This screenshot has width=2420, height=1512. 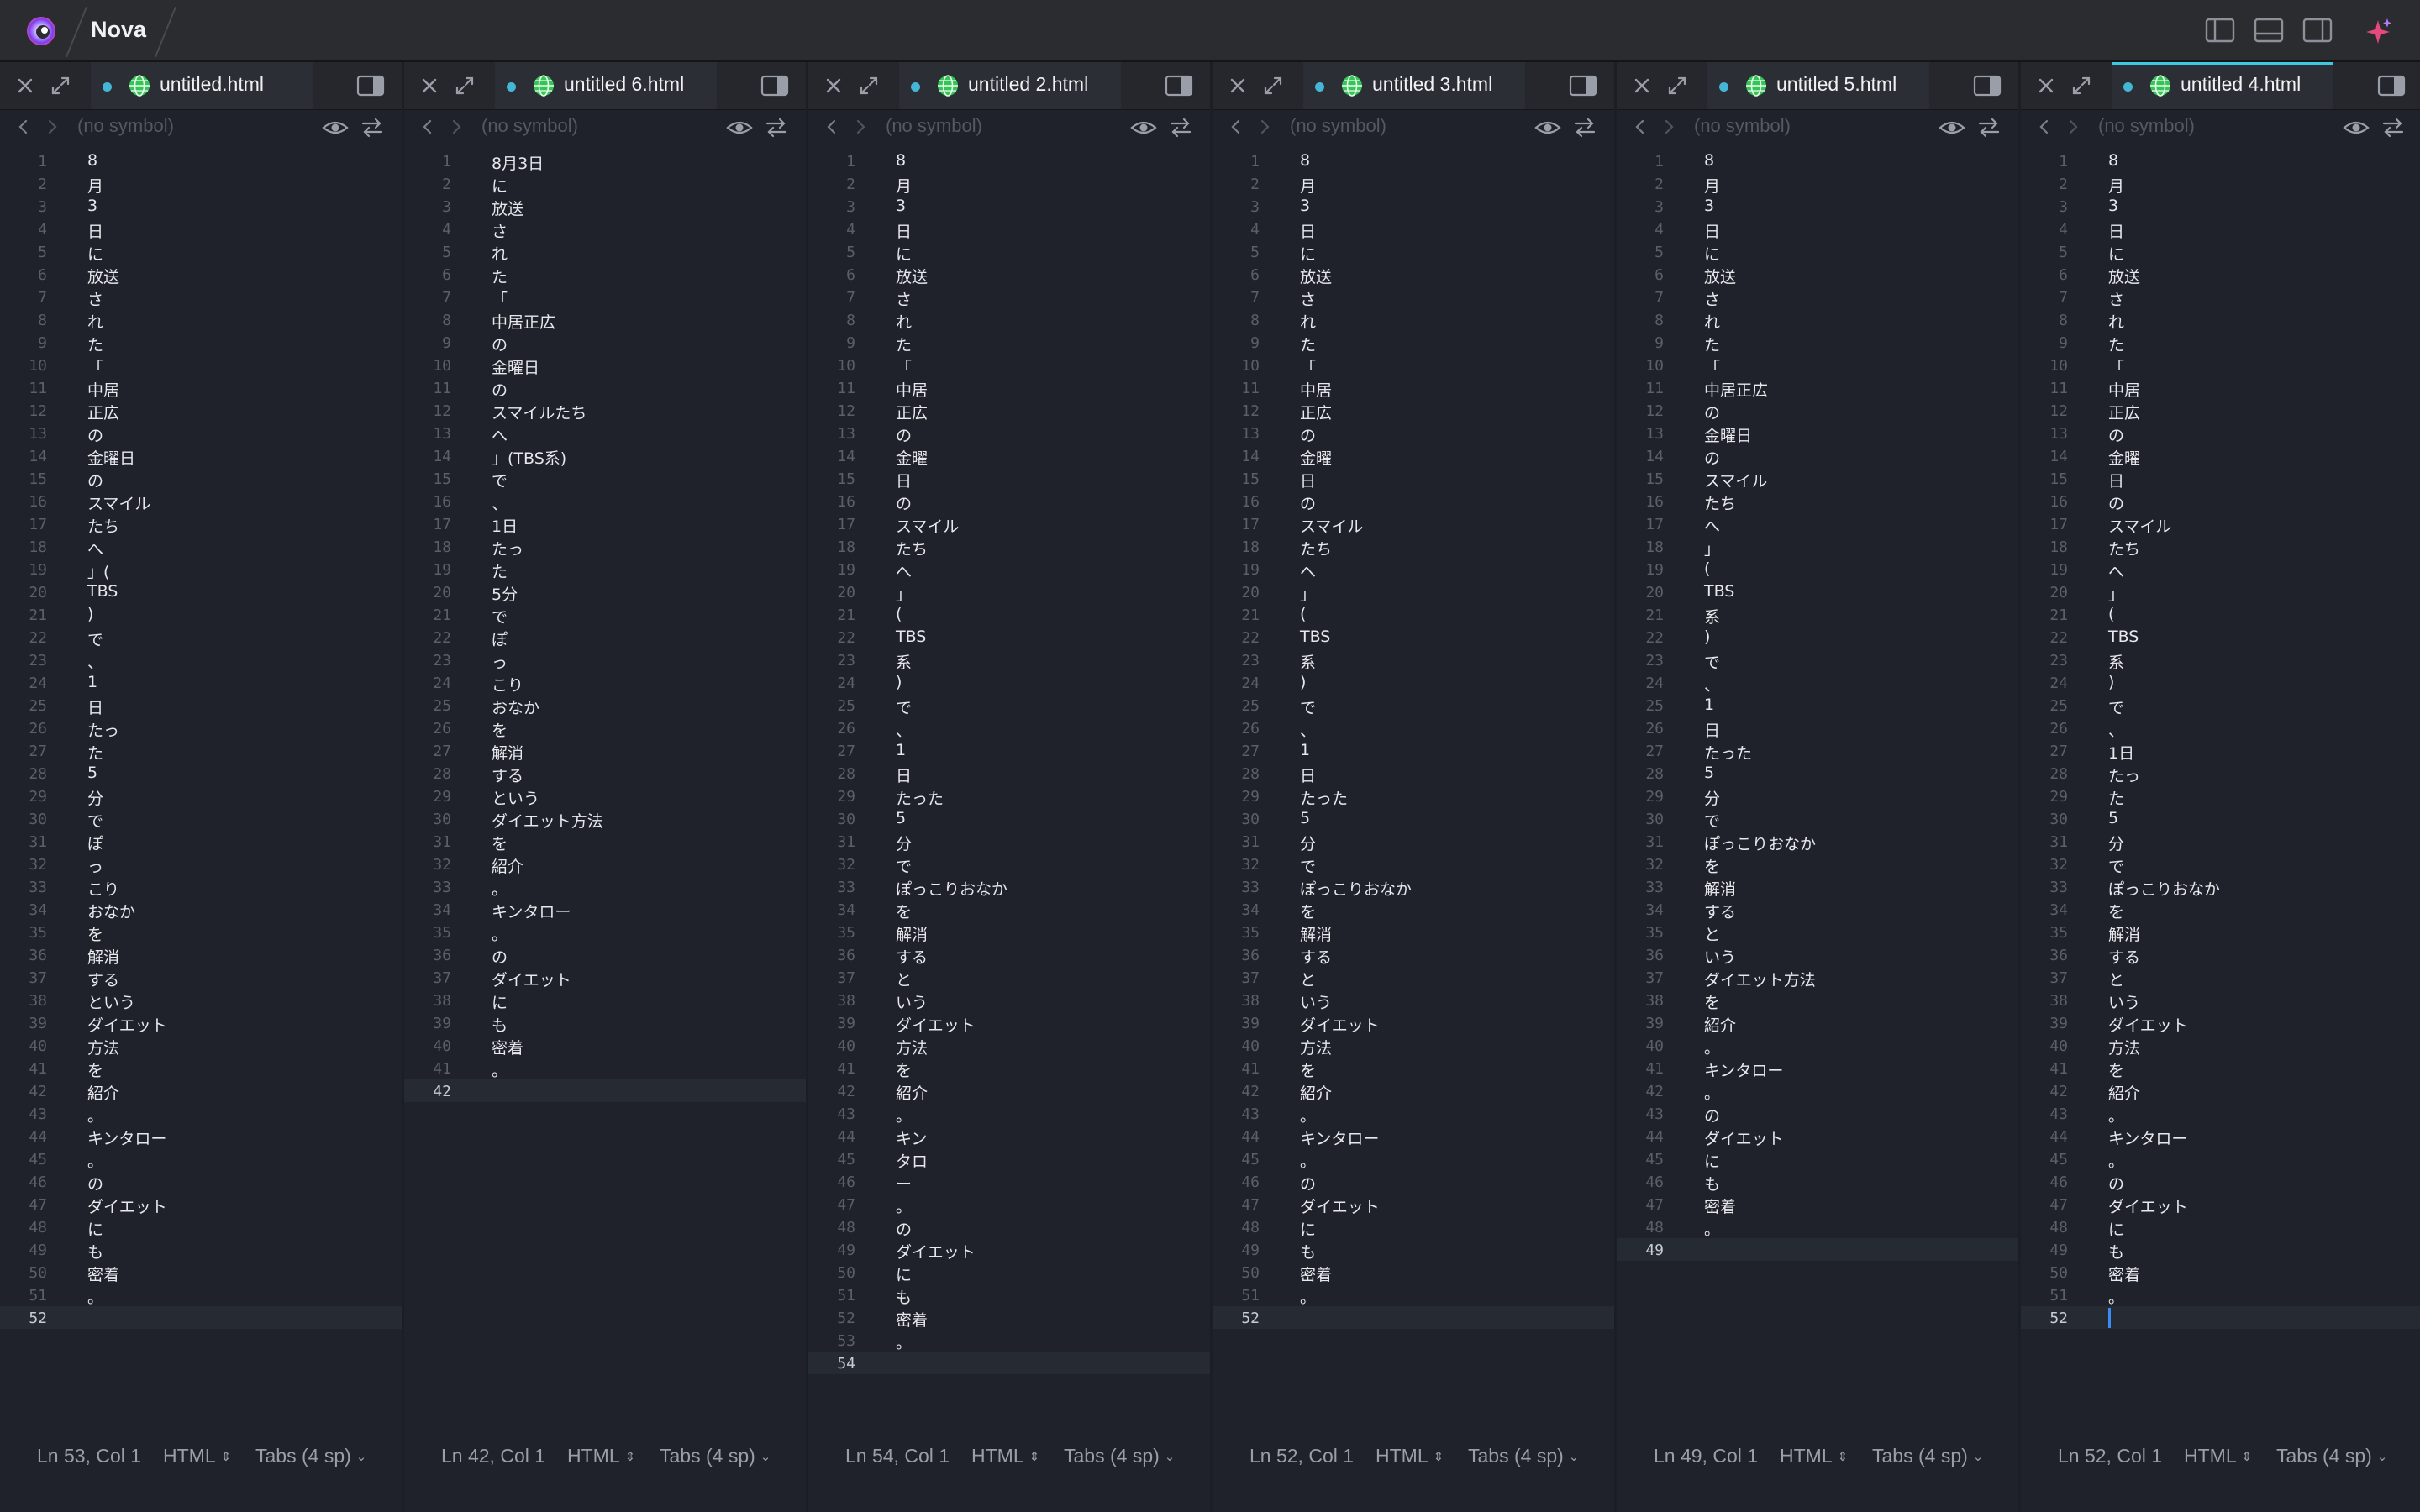 I want to click on code-line: 33 ぽっこりおなか, so click(x=1009, y=887).